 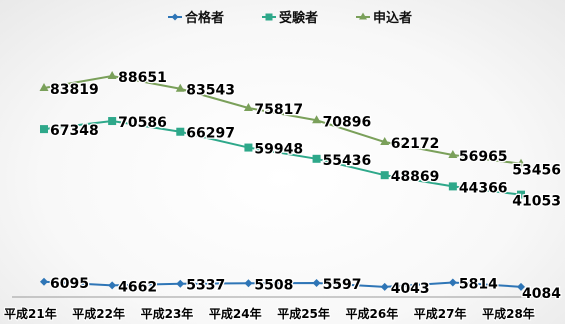 I want to click on x-tick-label-3: 平成24年, so click(x=235, y=313).